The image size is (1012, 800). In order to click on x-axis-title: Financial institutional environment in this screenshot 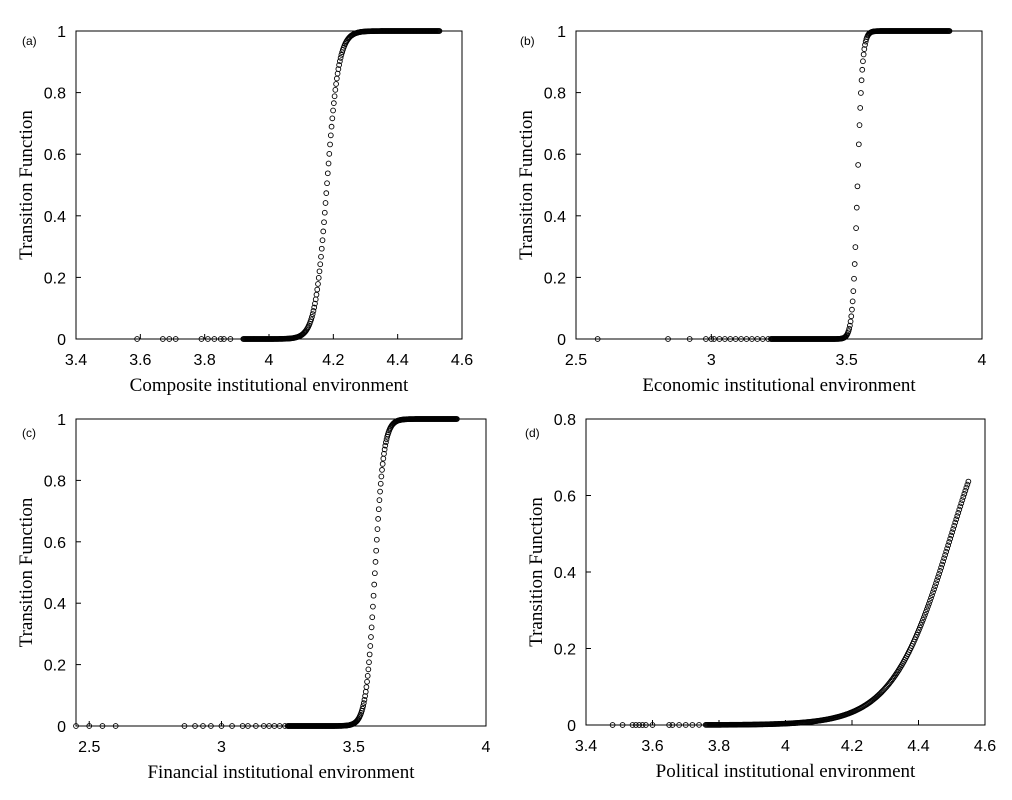, I will do `click(281, 772)`.